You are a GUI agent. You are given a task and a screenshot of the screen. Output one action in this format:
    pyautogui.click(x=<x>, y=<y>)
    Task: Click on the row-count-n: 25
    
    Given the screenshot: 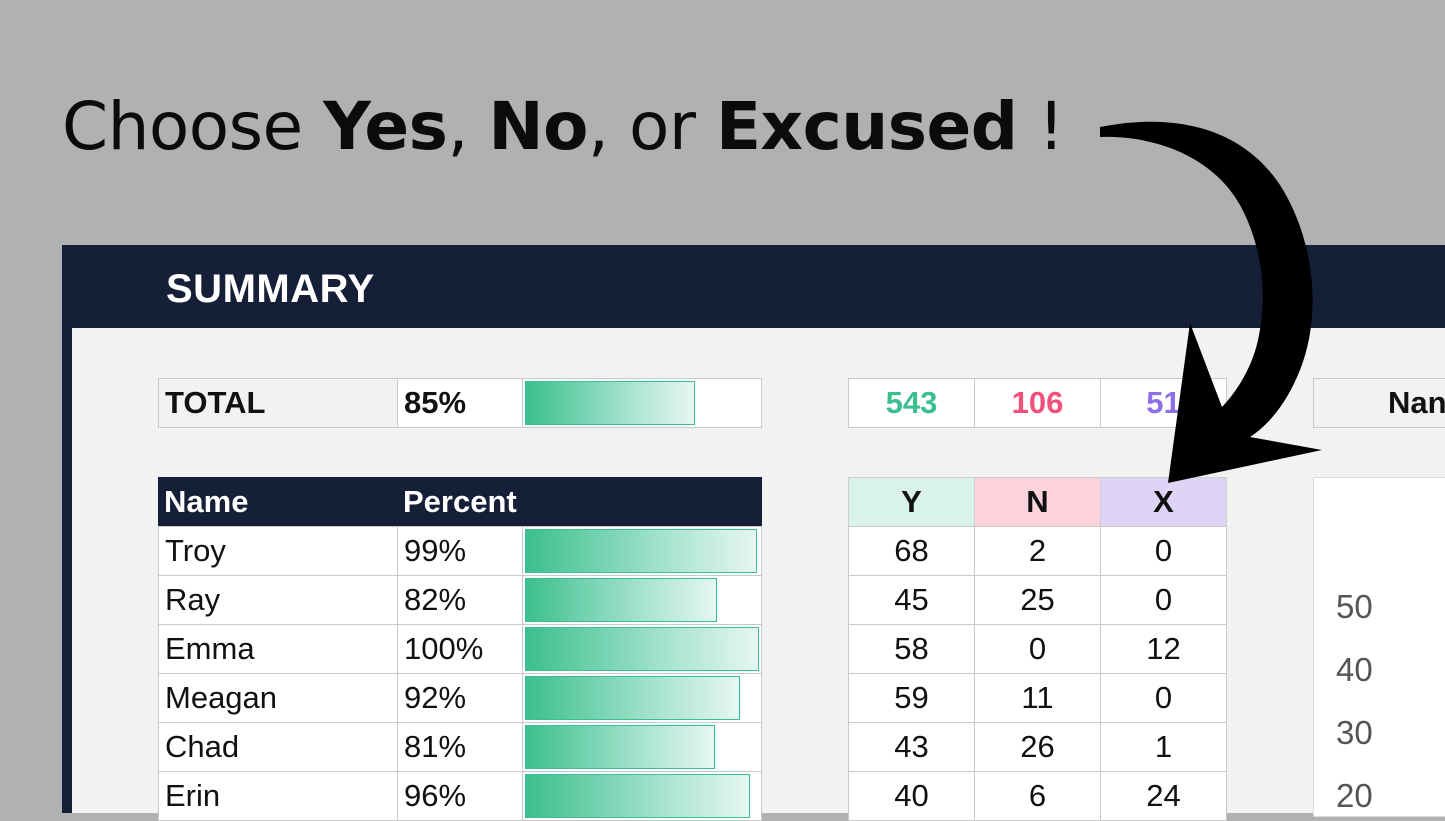 What is the action you would take?
    pyautogui.click(x=1037, y=600)
    